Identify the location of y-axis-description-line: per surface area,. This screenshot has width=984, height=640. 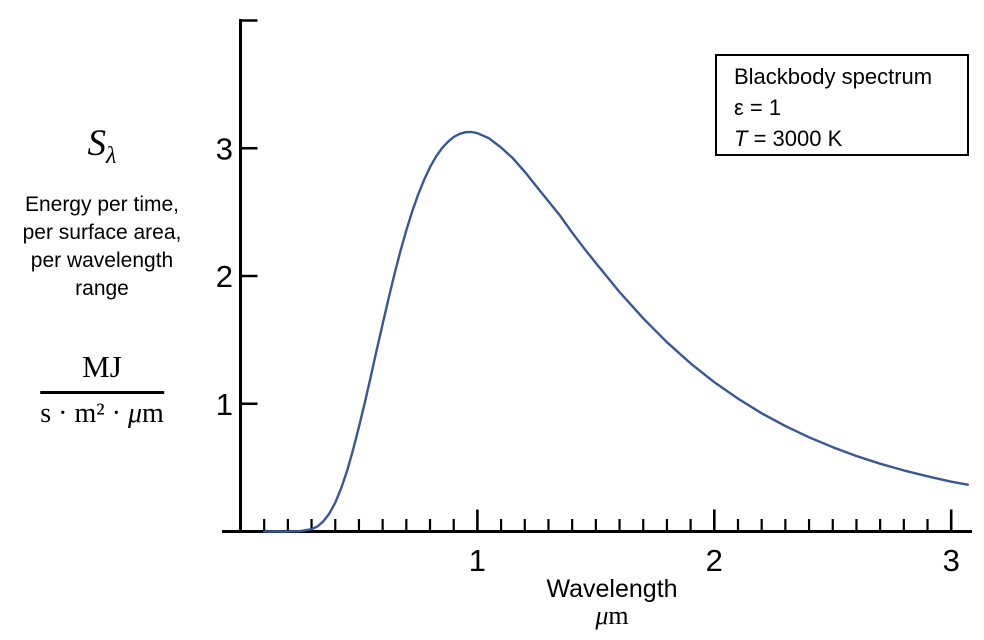
(102, 232).